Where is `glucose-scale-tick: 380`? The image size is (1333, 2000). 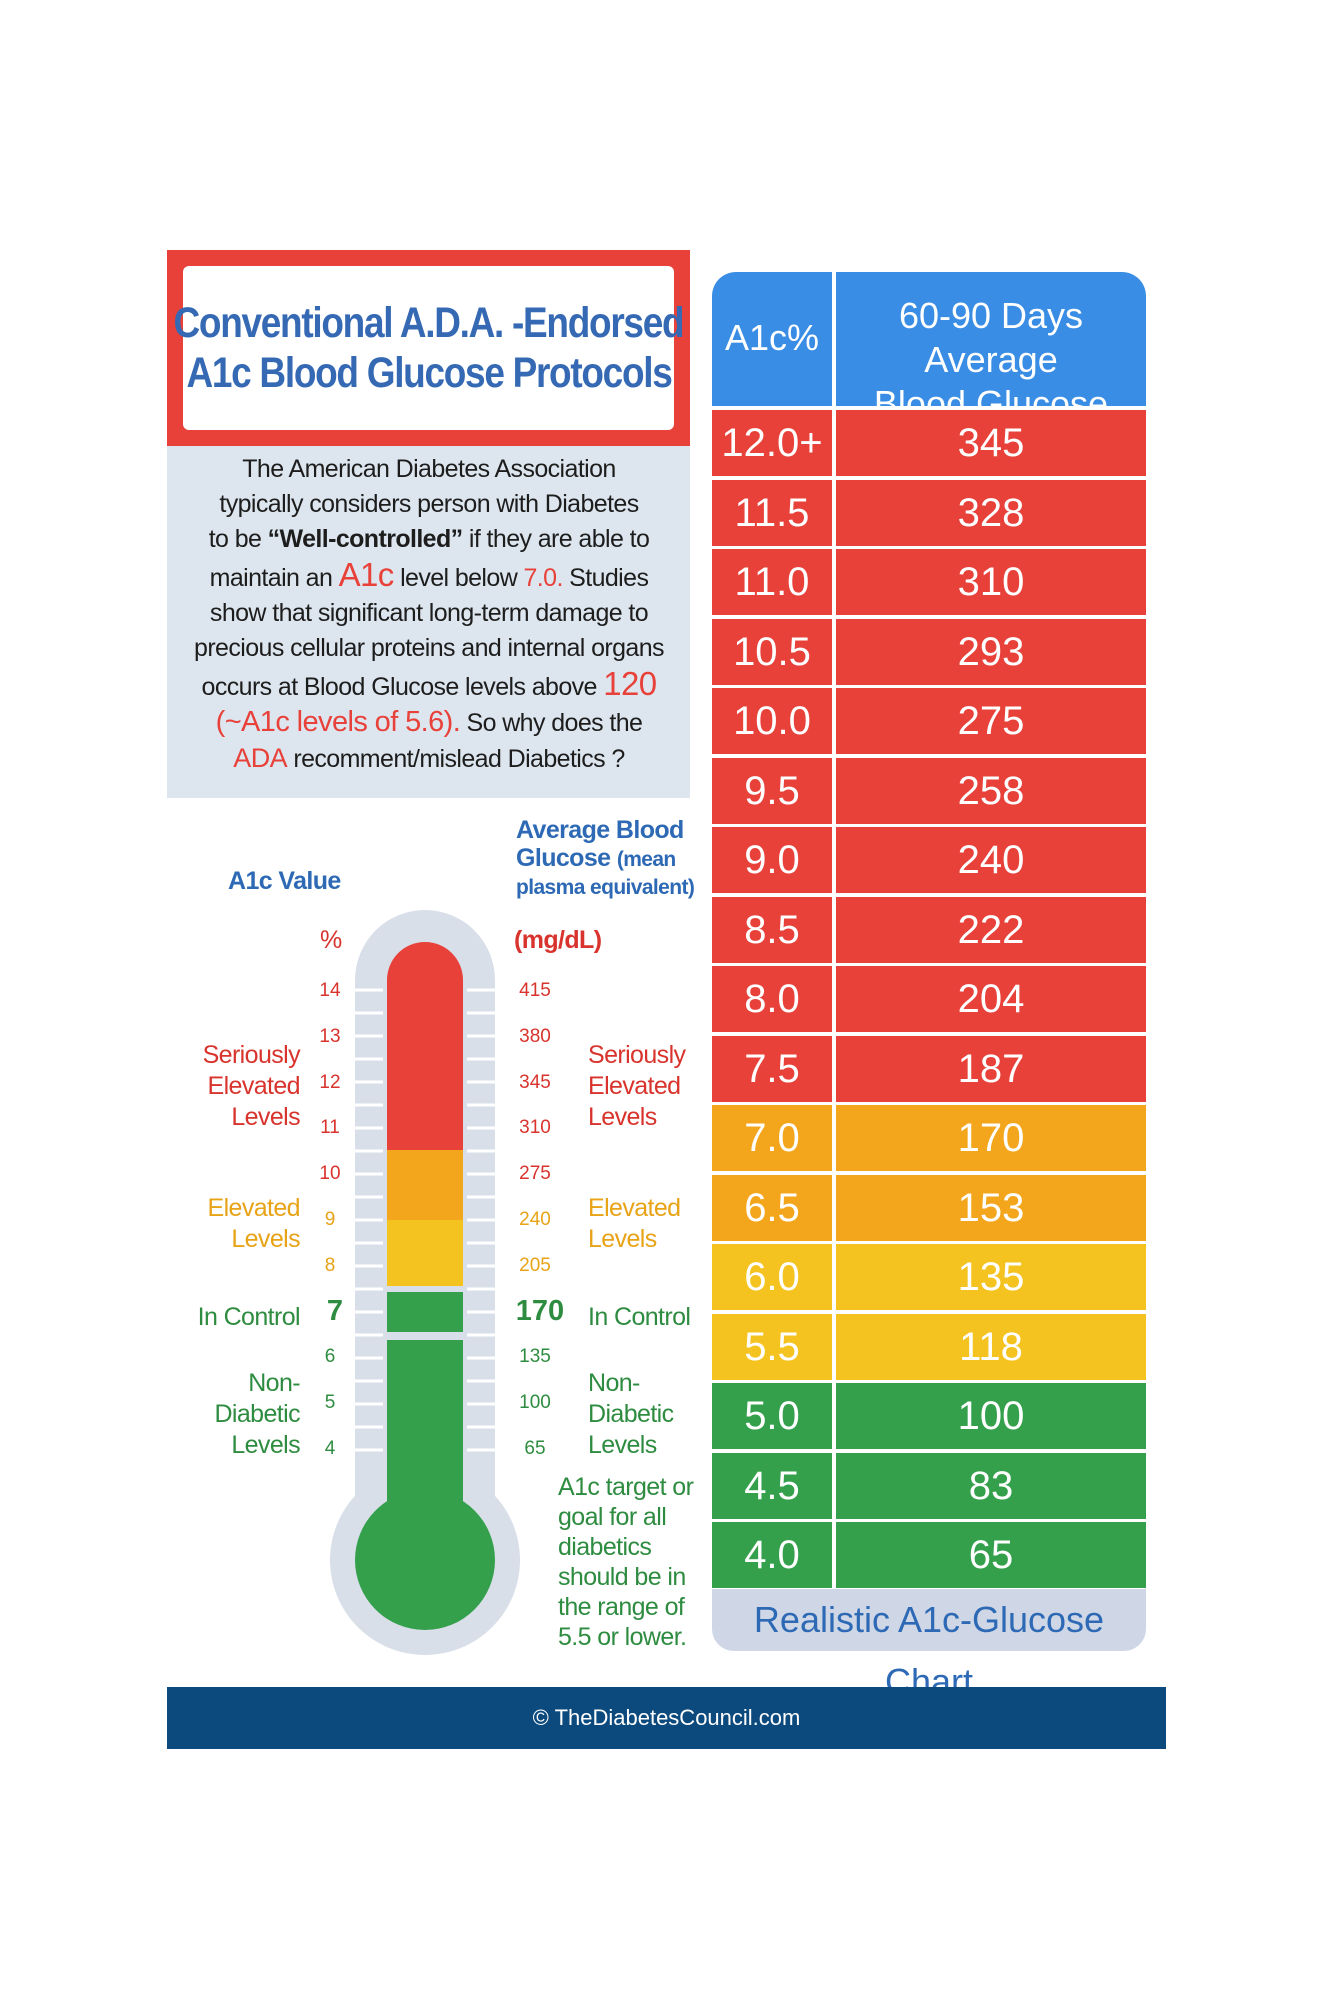 glucose-scale-tick: 380 is located at coordinates (535, 1036).